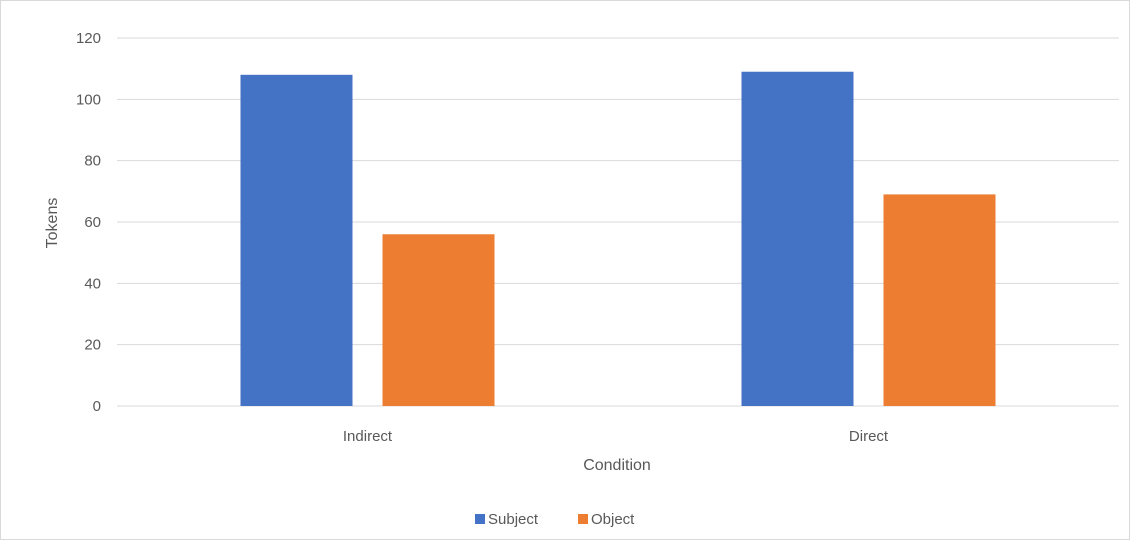 This screenshot has height=540, width=1130. Describe the element at coordinates (480, 519) in the screenshot. I see `legend-swatch-subject` at that location.